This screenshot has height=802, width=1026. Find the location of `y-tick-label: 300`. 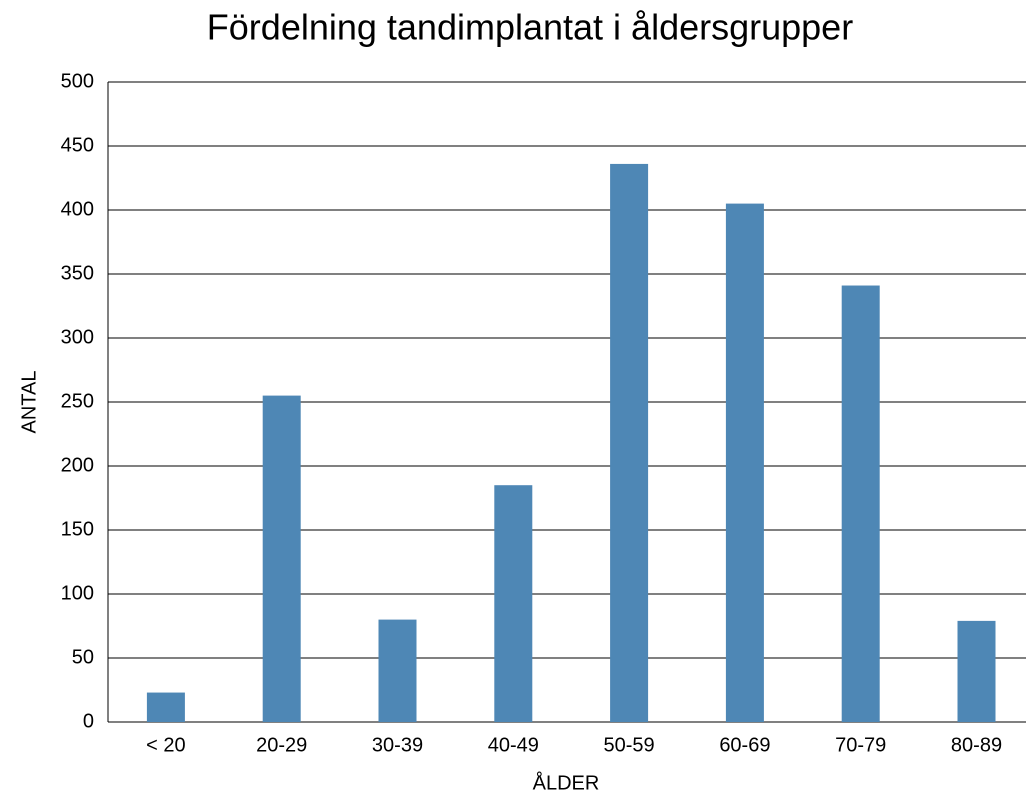

y-tick-label: 300 is located at coordinates (77, 337).